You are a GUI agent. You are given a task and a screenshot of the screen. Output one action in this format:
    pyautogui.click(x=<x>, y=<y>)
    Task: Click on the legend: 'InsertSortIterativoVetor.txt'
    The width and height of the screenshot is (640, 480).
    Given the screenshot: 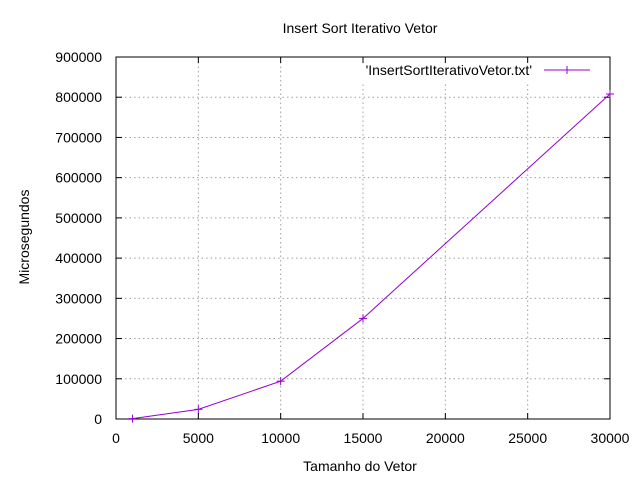 What is the action you would take?
    pyautogui.click(x=478, y=70)
    